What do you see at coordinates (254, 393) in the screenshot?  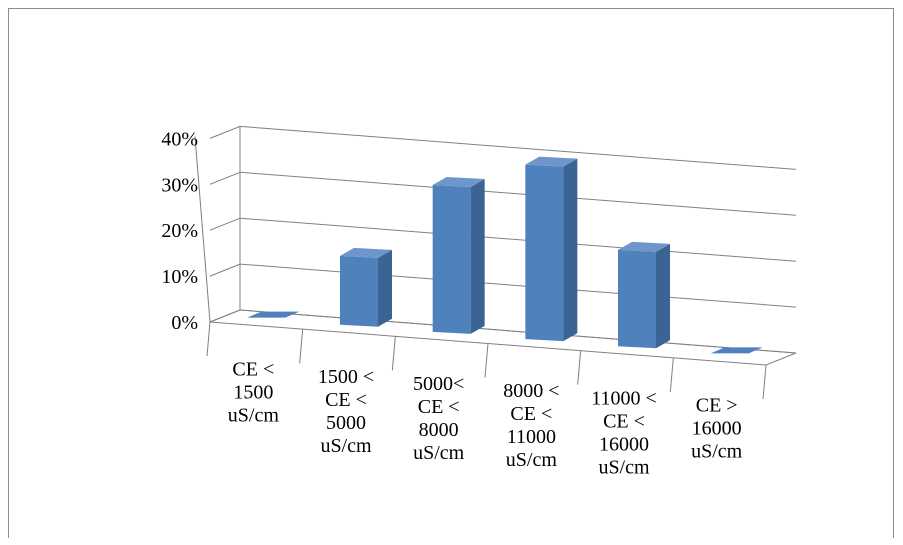 I see `x-tick-label: CE <1500 uS/cm` at bounding box center [254, 393].